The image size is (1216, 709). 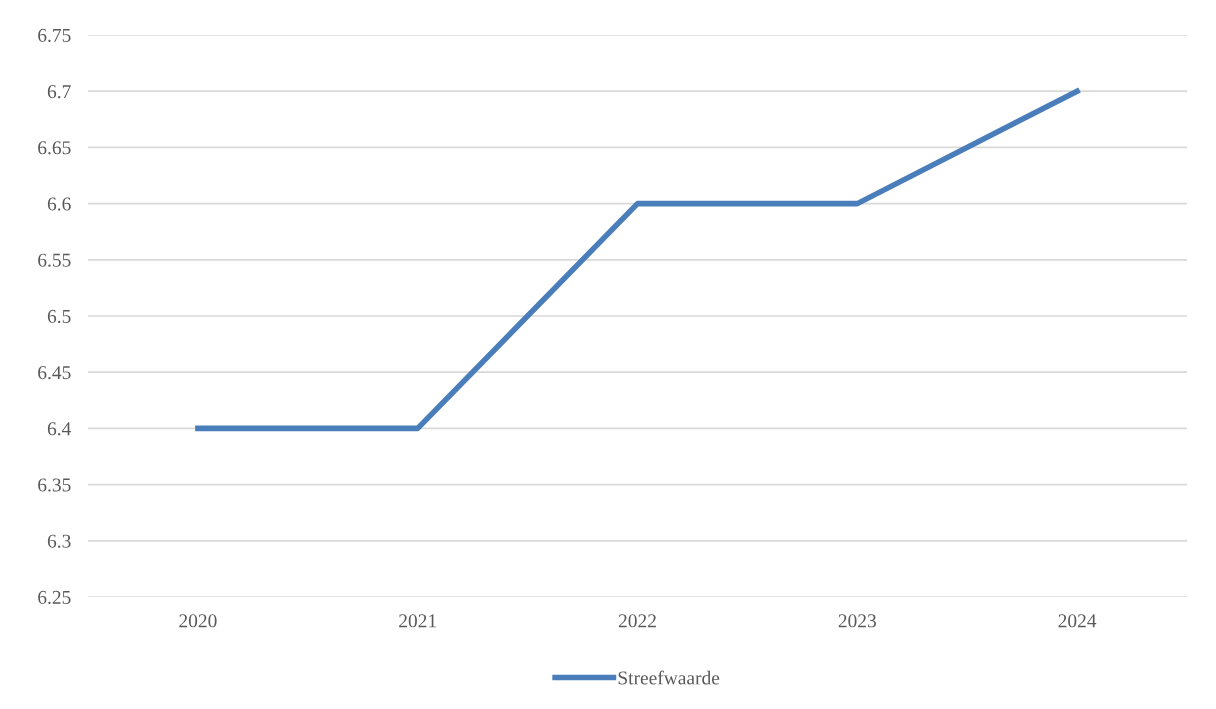 What do you see at coordinates (59, 541) in the screenshot?
I see `y-tick-label: 6.3` at bounding box center [59, 541].